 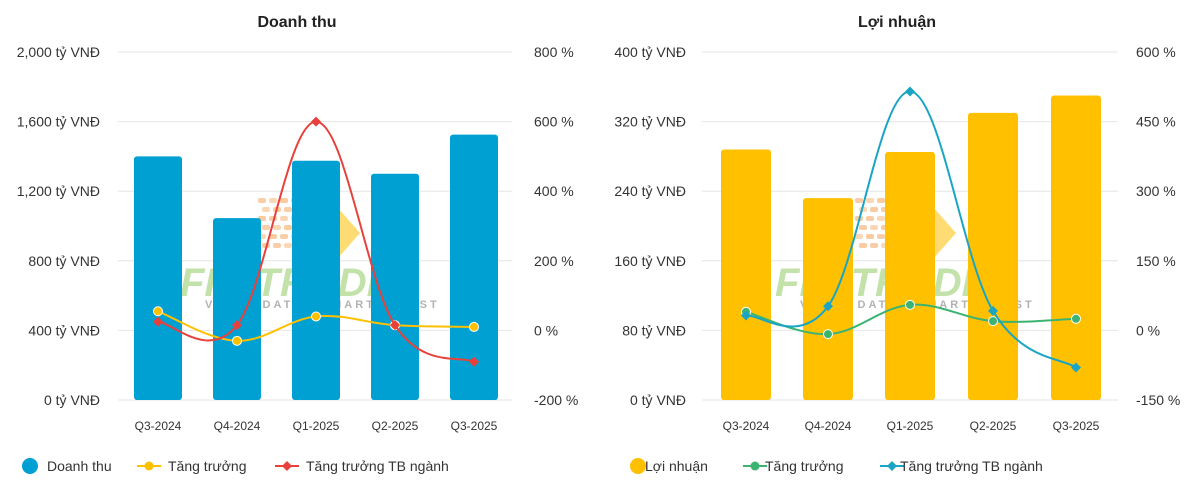 I want to click on revenue-point-industry-growth-Q4-2024, so click(x=237, y=325).